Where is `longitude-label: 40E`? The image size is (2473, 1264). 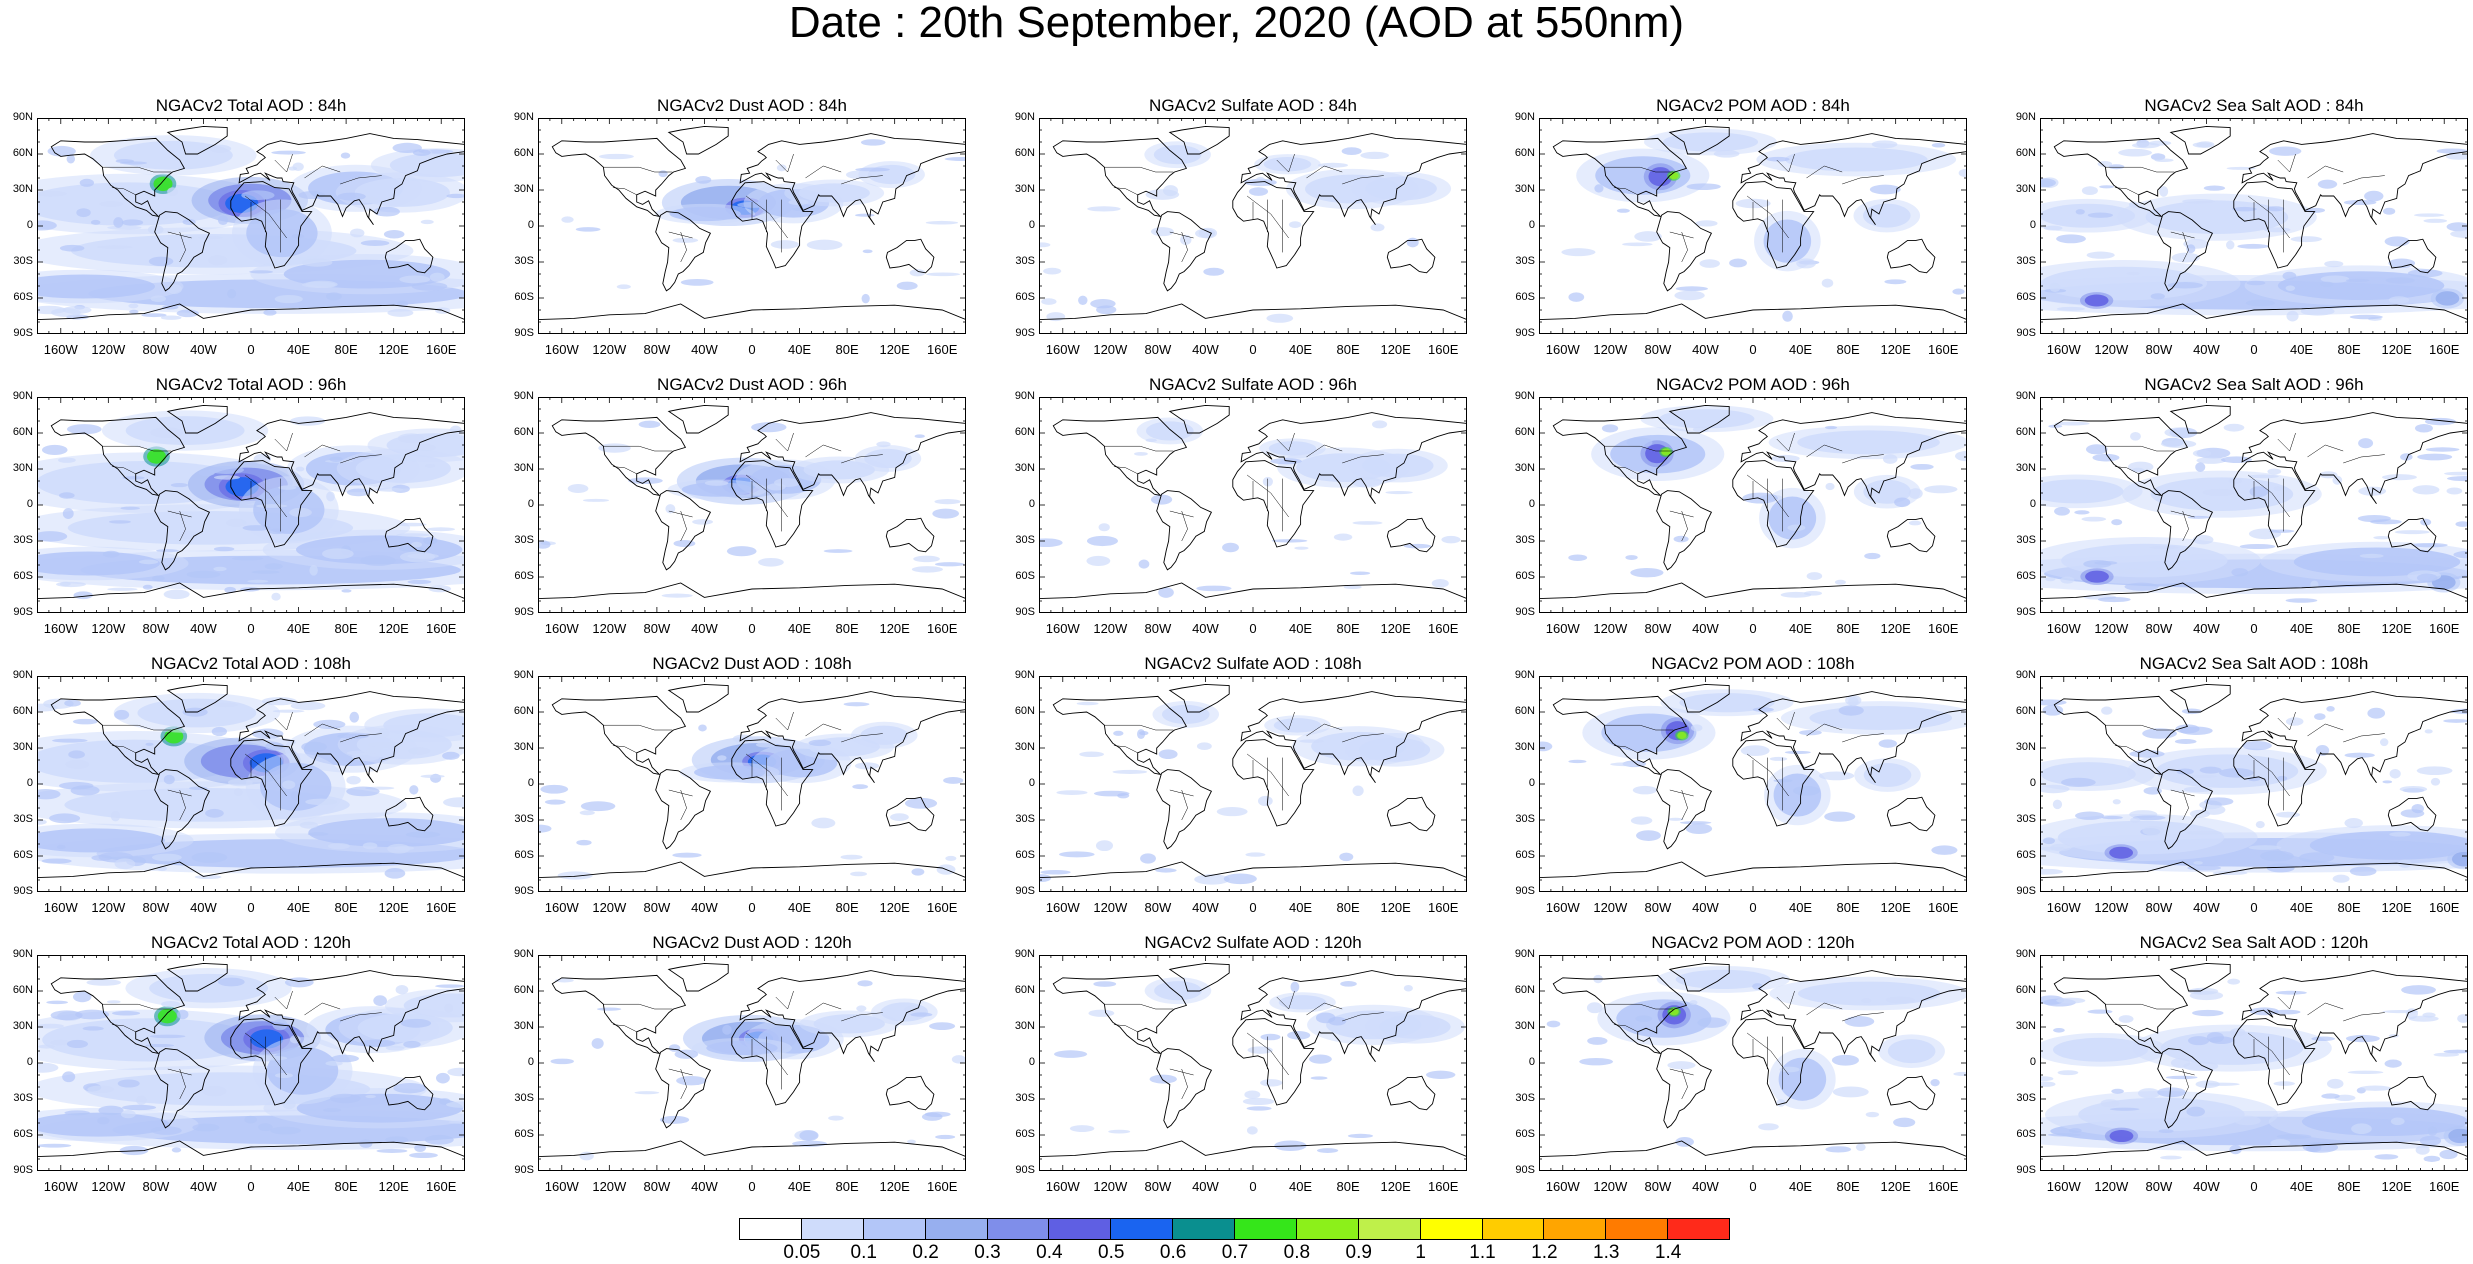 longitude-label: 40E is located at coordinates (1300, 1186).